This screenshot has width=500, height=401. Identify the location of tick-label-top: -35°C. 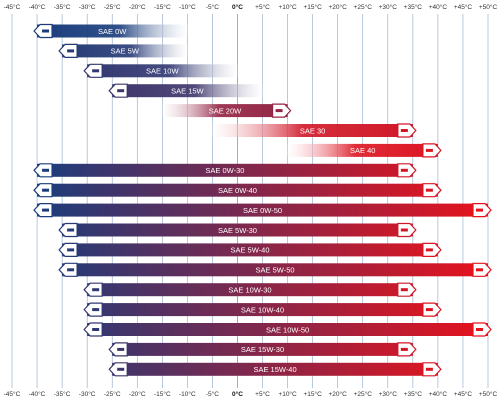
(62, 7).